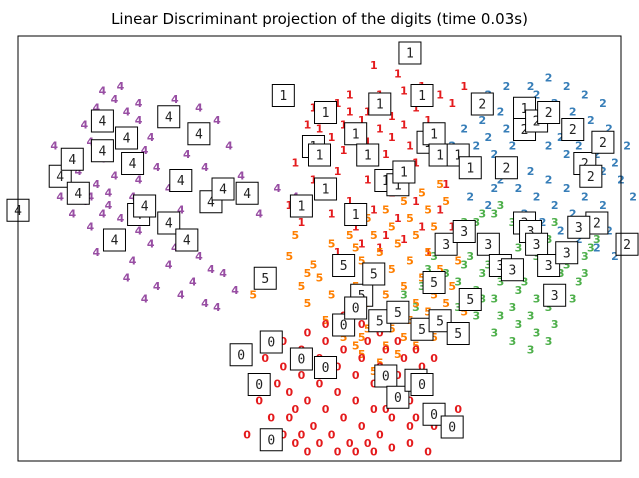  What do you see at coordinates (344, 326) in the screenshot?
I see `thumbnail-glyph: 0` at bounding box center [344, 326].